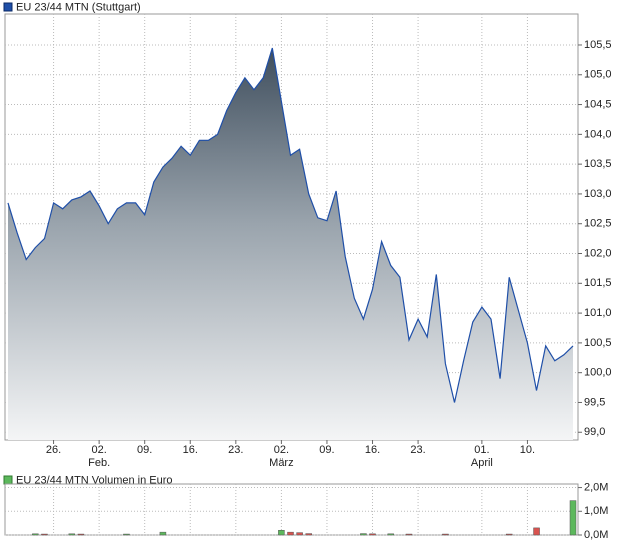  What do you see at coordinates (482, 463) in the screenshot?
I see `month-label: April` at bounding box center [482, 463].